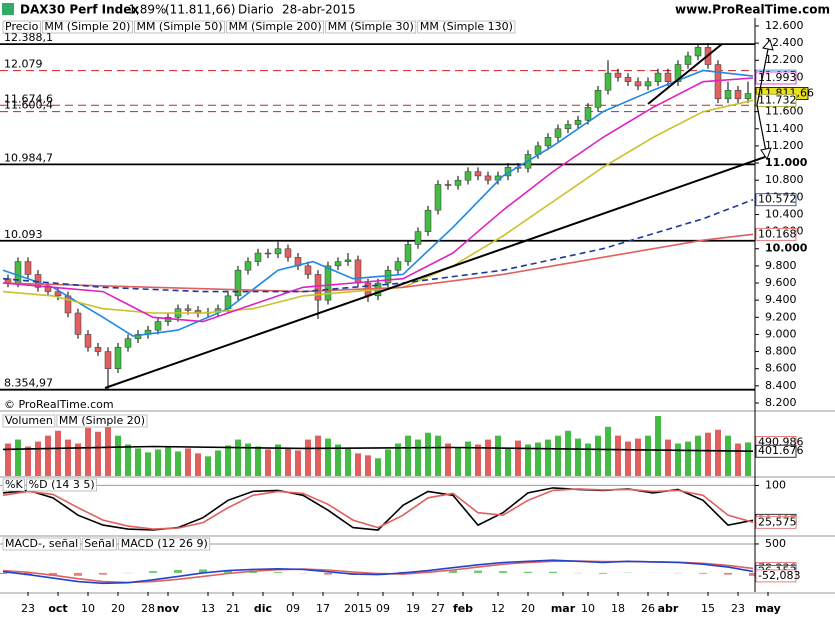 The height and width of the screenshot is (620, 835). Describe the element at coordinates (786, 162) in the screenshot. I see `y-tick-label: 11.000` at that location.